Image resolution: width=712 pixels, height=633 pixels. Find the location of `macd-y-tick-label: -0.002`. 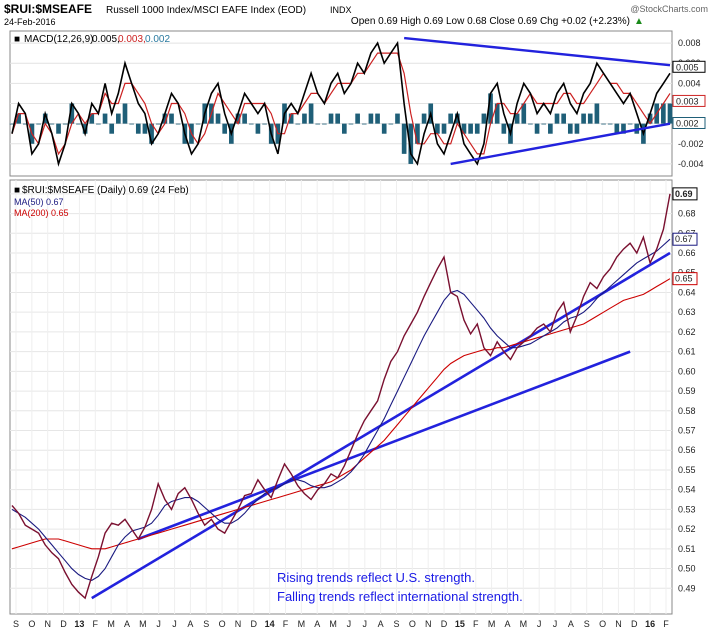

macd-y-tick-label: -0.002 is located at coordinates (691, 144).